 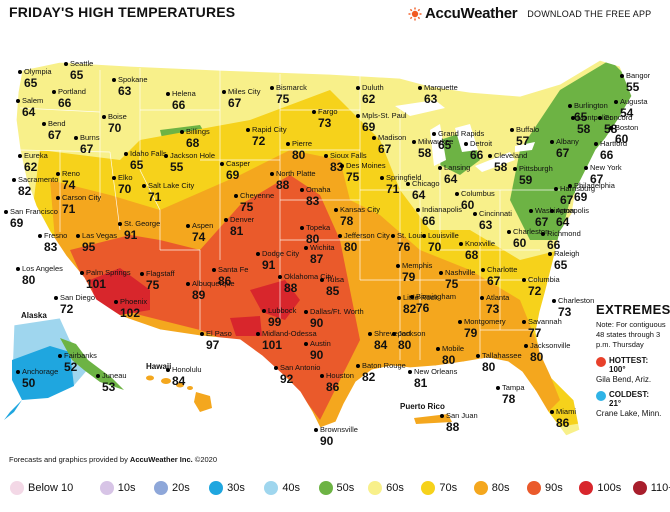 What do you see at coordinates (414, 272) in the screenshot?
I see `city-memphis: Memphis 79` at bounding box center [414, 272].